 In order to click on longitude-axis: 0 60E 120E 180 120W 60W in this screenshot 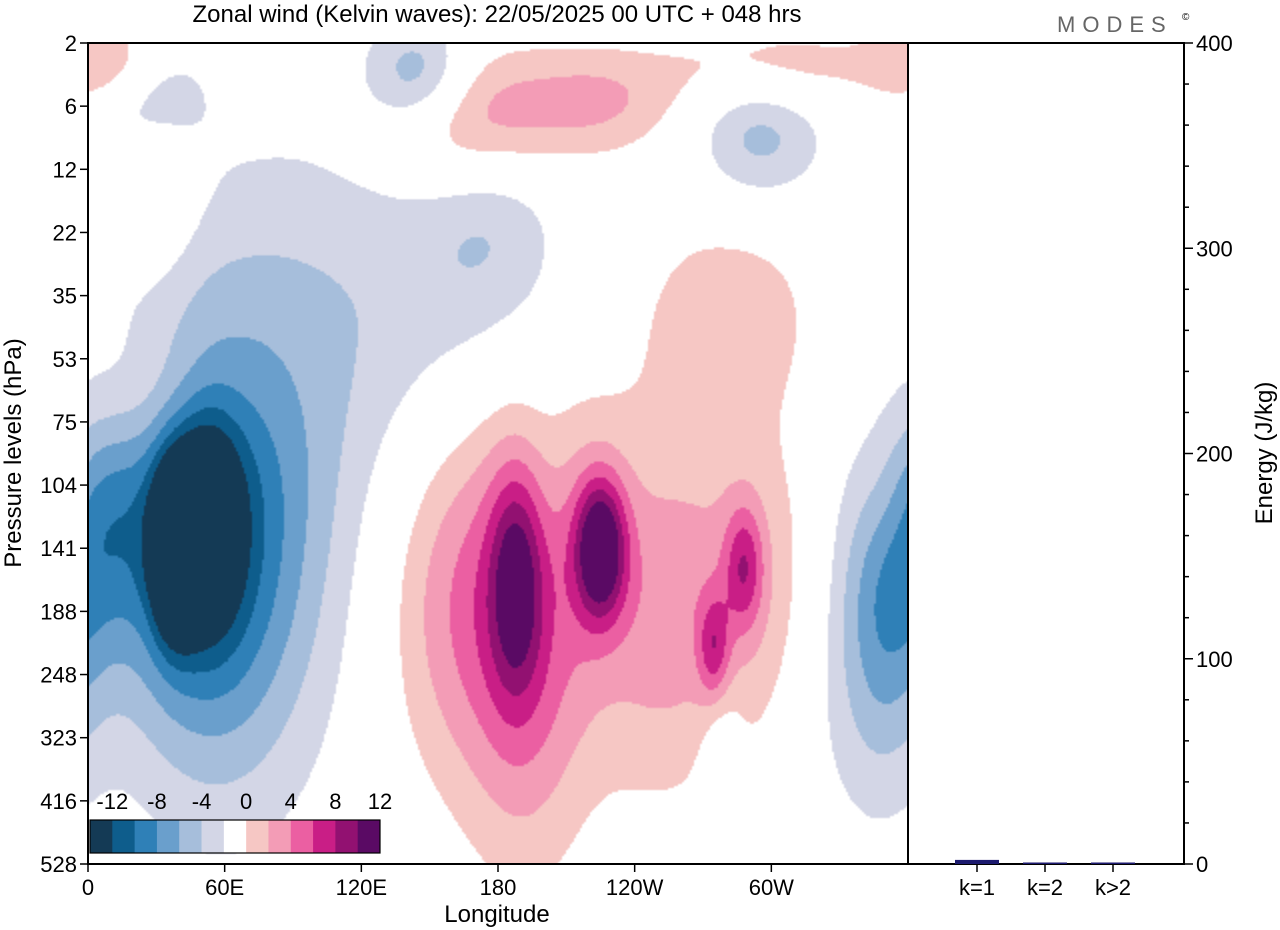, I will do `click(438, 882)`.